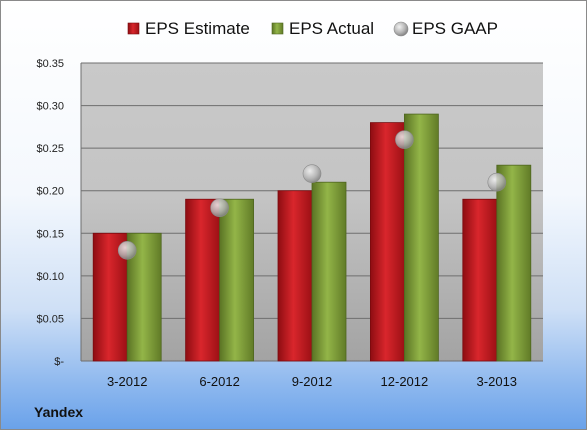  Describe the element at coordinates (50, 64) in the screenshot. I see `y-tick-label: $0.35` at that location.